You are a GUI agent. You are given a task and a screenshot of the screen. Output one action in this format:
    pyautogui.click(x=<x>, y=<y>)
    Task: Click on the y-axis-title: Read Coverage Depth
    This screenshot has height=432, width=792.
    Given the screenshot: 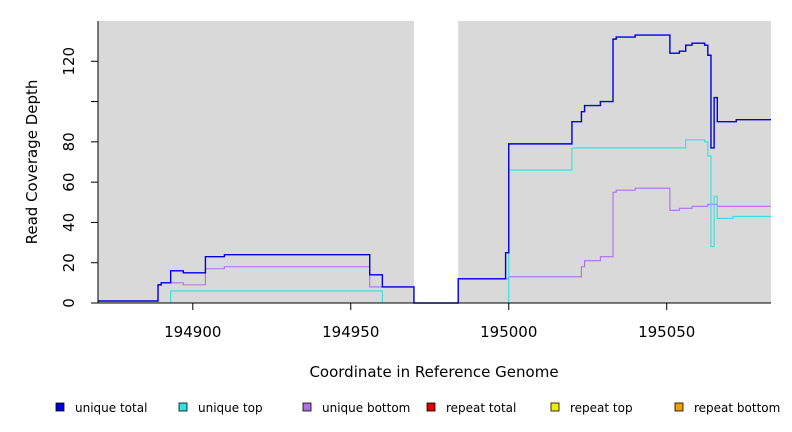 What is the action you would take?
    pyautogui.click(x=32, y=162)
    